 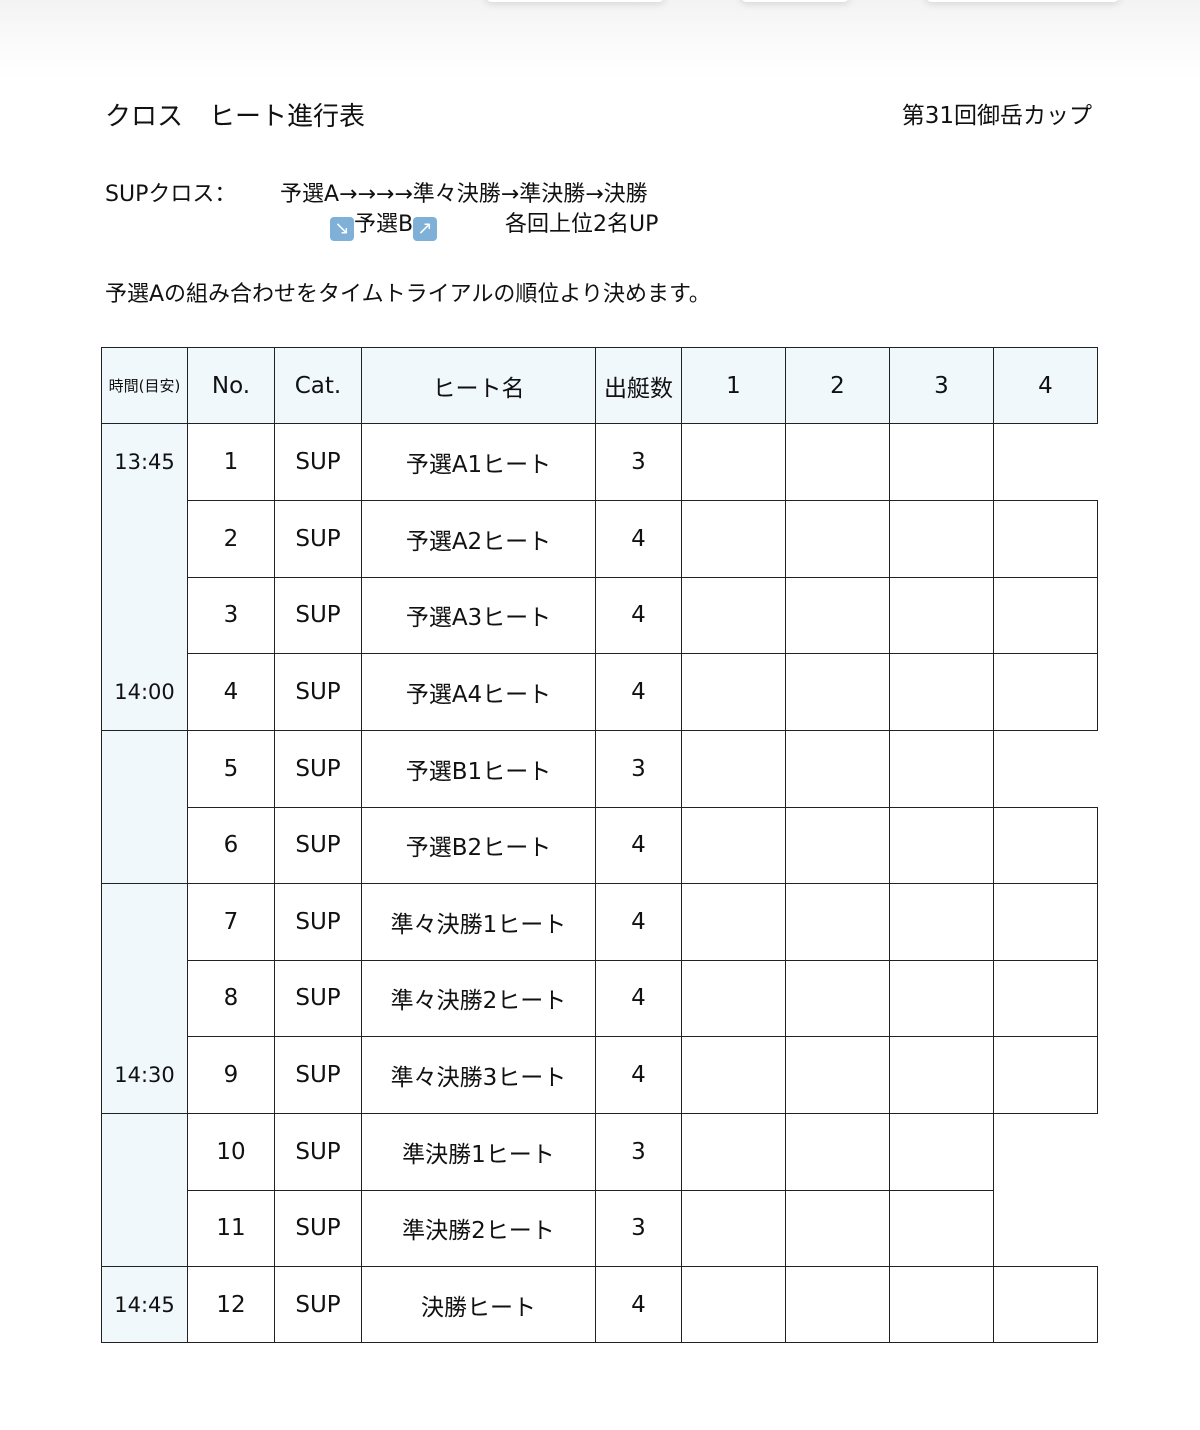 I want to click on header-count: 出艇数, so click(x=638, y=385).